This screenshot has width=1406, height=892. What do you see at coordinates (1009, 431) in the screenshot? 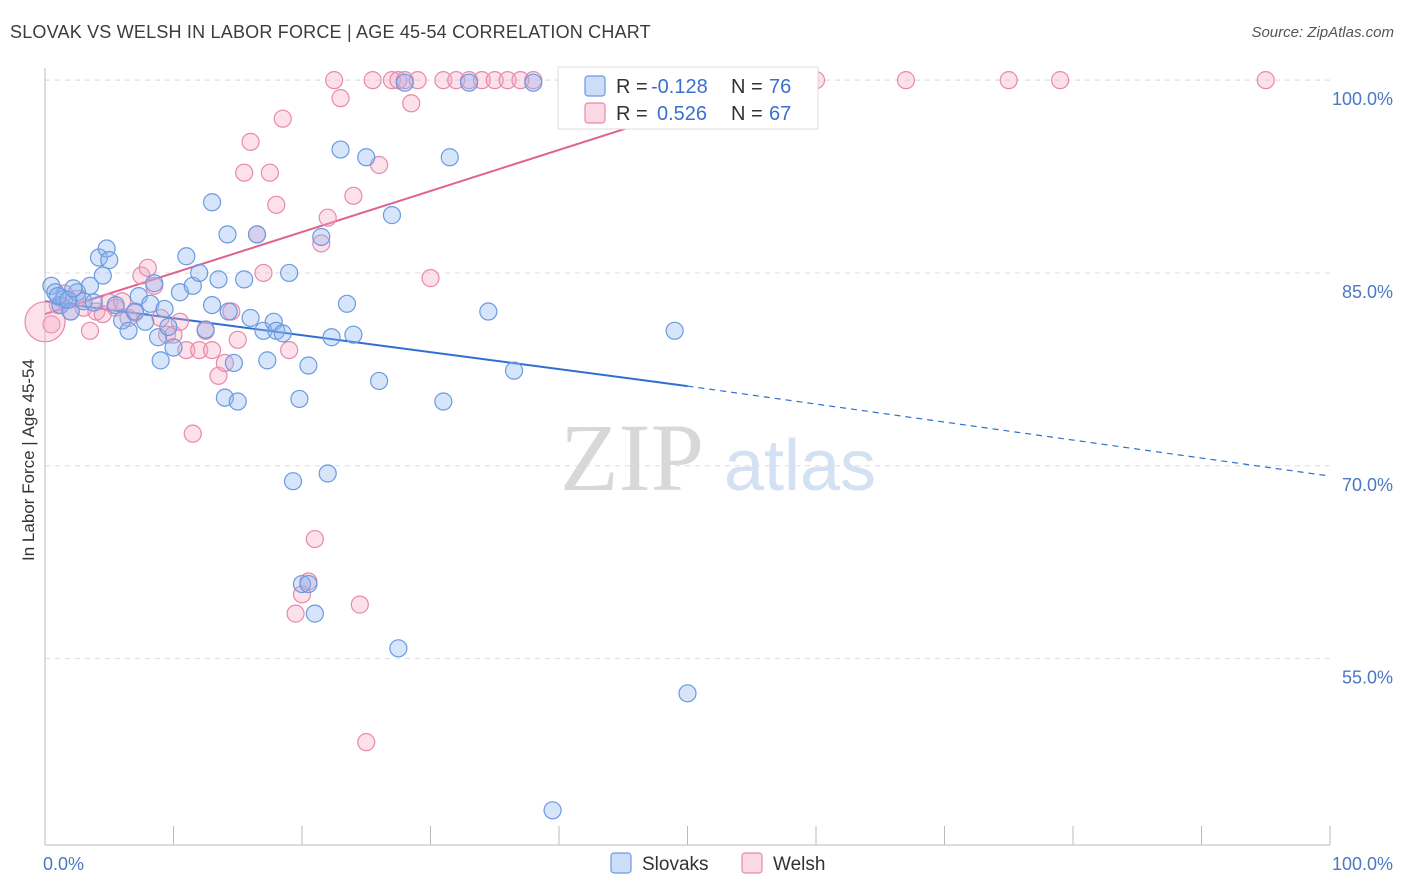
I see `trend-line-slovaks-extrapolated` at bounding box center [1009, 431].